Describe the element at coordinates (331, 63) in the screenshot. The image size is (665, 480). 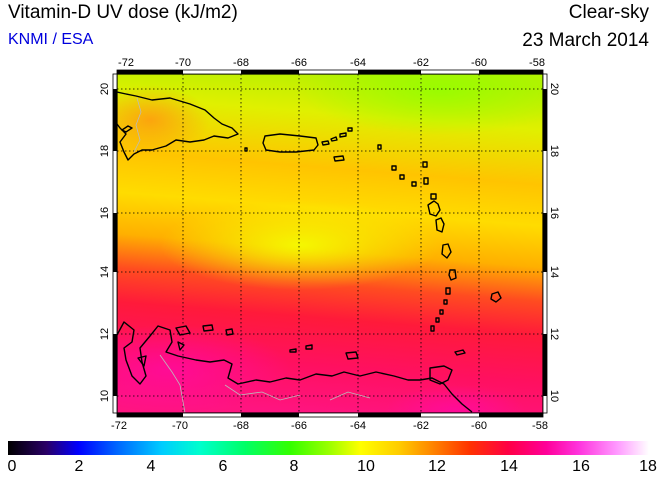
I see `lon-ticks-top: -72 -70 -68 -66 -64 -62 -60 -58` at that location.